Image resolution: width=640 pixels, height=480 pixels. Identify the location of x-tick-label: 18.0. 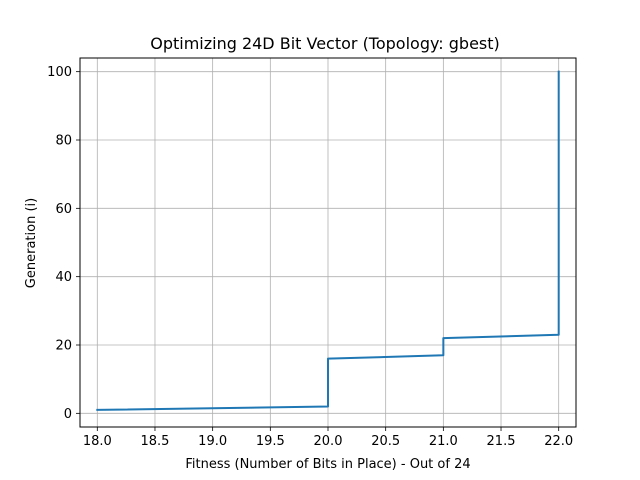
(97, 441).